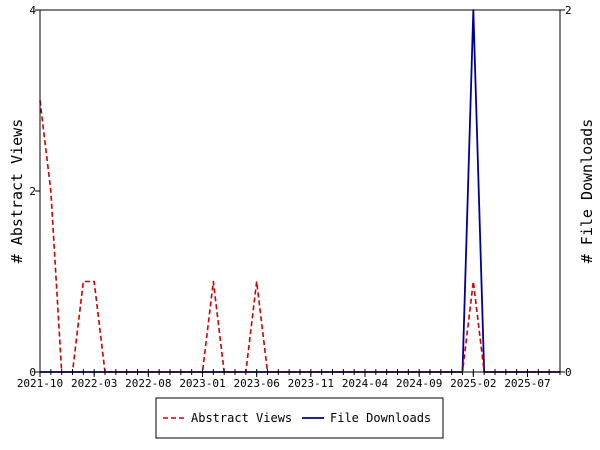 The image size is (600, 450). I want to click on y-right-tick-label: 2, so click(568, 10).